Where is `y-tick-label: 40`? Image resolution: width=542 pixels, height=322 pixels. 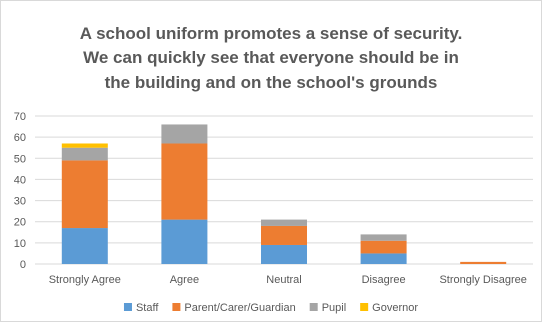 y-tick-label: 40 is located at coordinates (20, 180).